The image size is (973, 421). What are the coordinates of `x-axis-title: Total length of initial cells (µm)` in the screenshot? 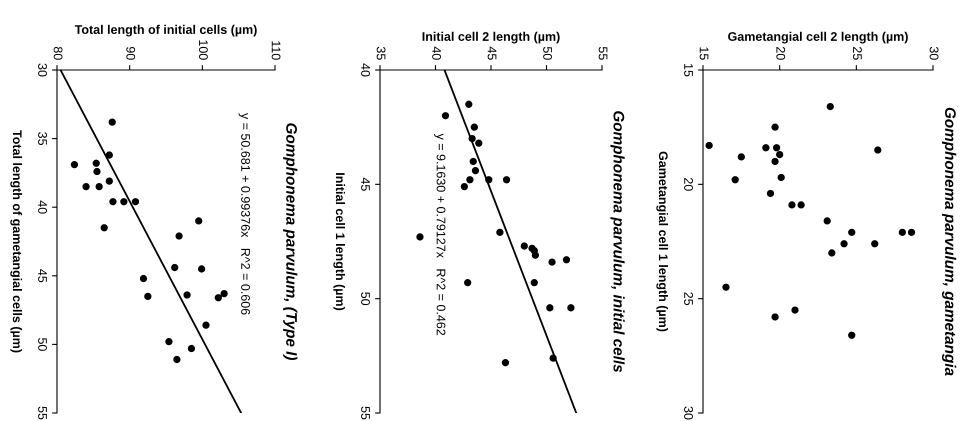 It's located at (165, 30).